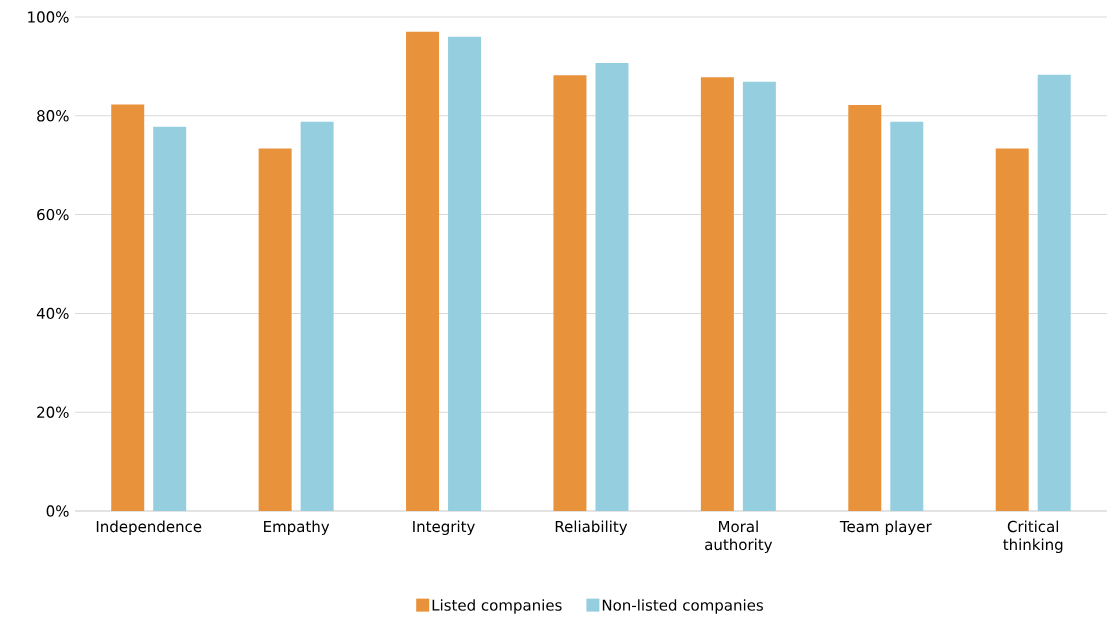 The image size is (1107, 635). What do you see at coordinates (52, 313) in the screenshot?
I see `y-tick-label: 40%` at bounding box center [52, 313].